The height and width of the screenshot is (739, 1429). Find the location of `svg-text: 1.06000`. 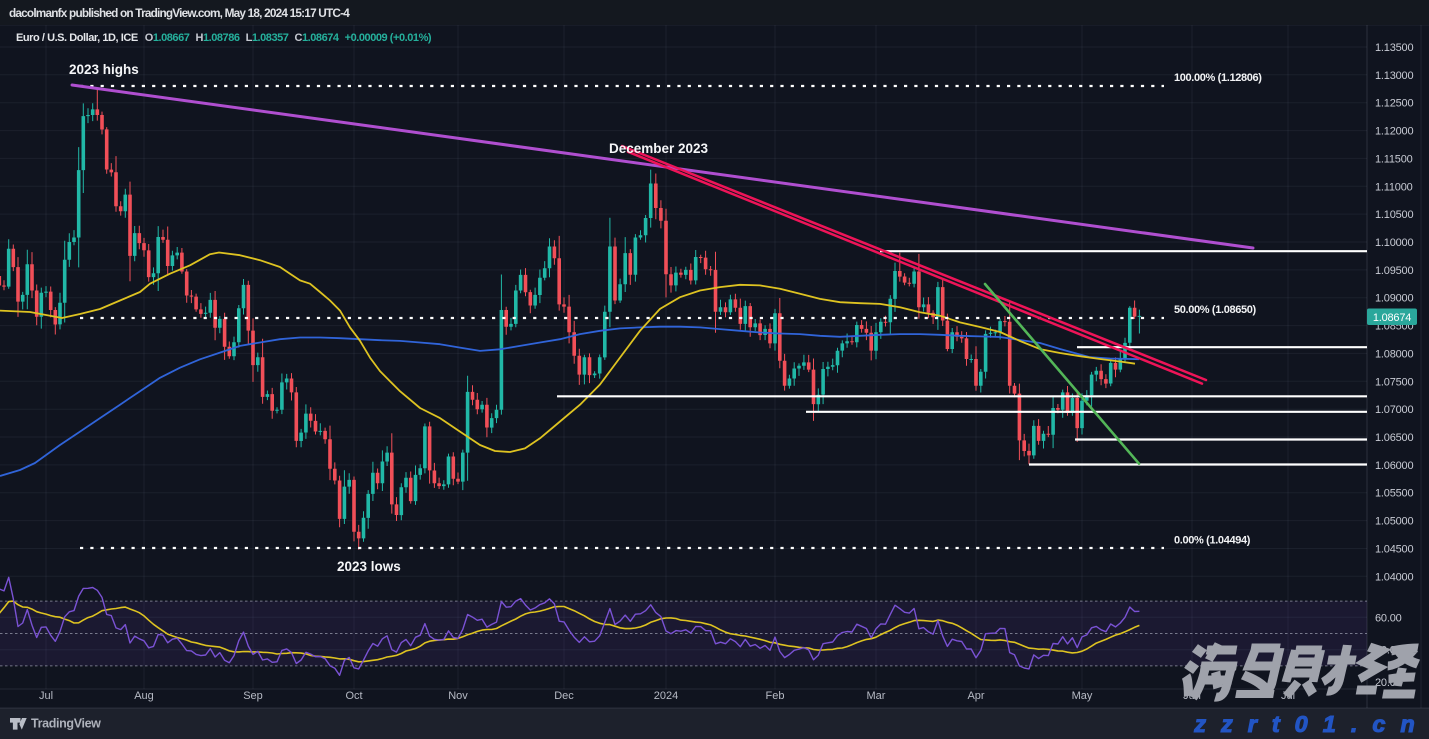

svg-text: 1.06000 is located at coordinates (1394, 466).